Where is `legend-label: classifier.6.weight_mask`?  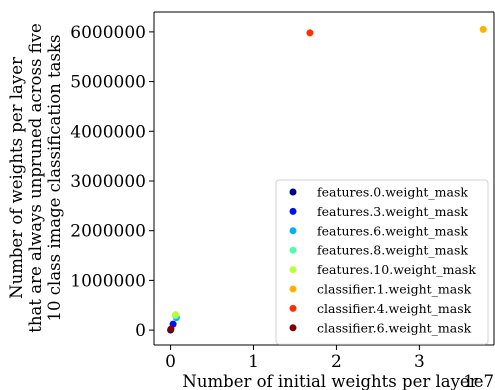
legend-label: classifier.6.weight_mask is located at coordinates (394, 327).